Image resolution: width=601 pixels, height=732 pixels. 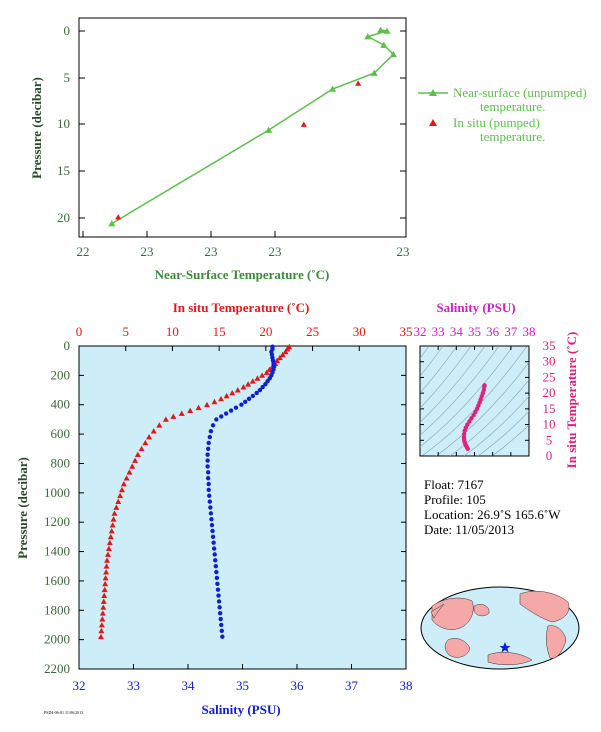 I want to click on ts-density-contours, so click(x=474, y=401).